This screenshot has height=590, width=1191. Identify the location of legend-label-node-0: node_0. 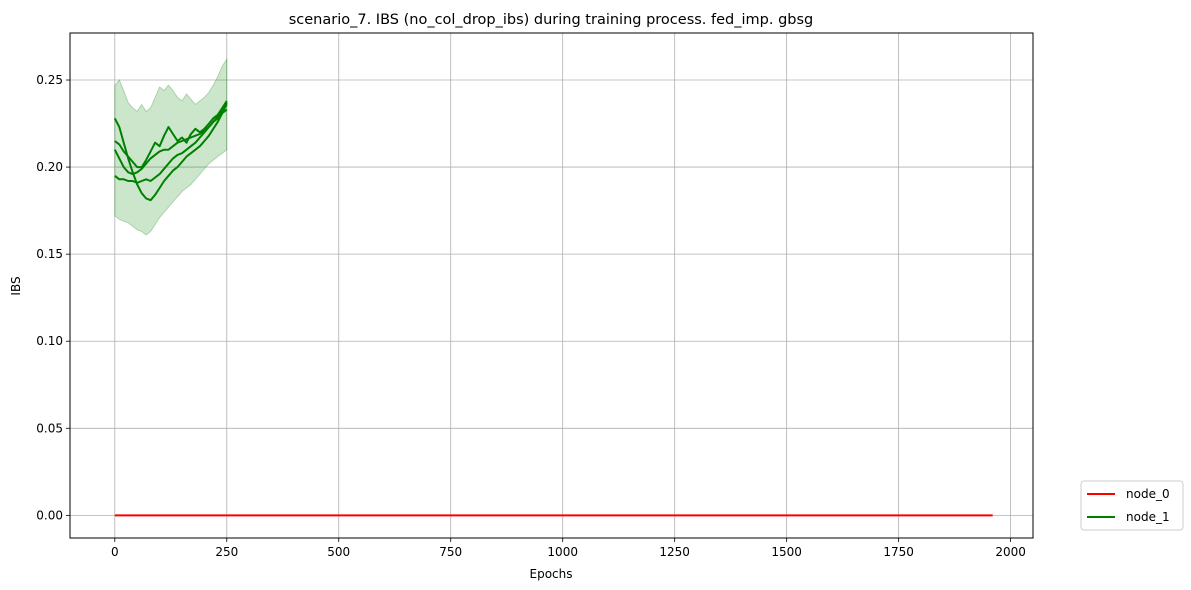
(1148, 494).